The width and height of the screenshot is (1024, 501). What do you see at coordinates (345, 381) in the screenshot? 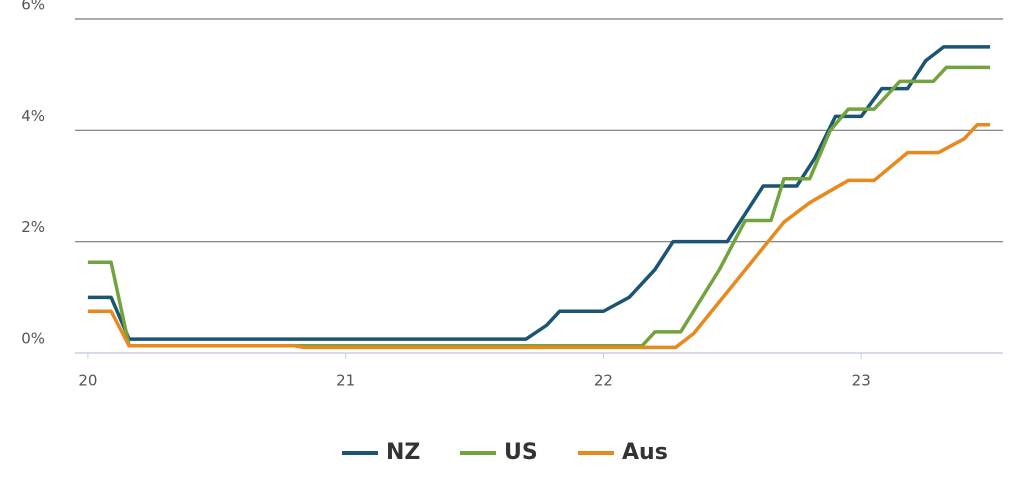
I see `x-tick-label: 21` at bounding box center [345, 381].